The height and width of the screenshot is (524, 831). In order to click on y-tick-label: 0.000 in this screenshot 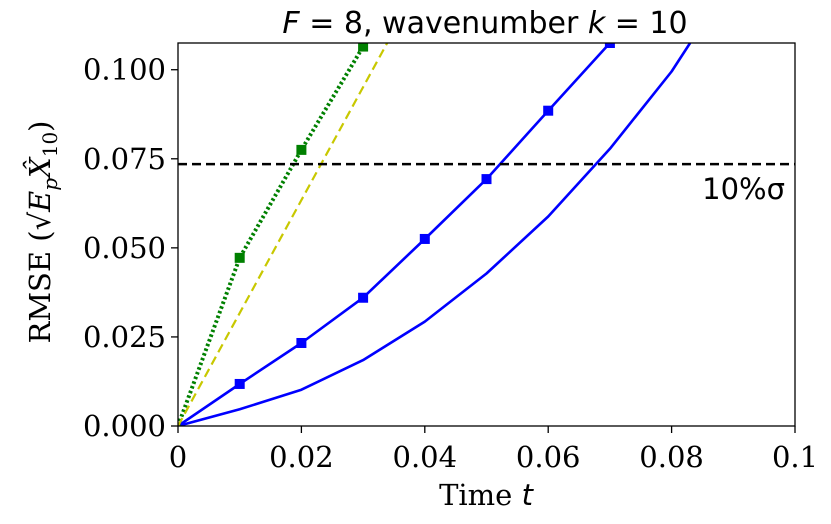, I will do `click(124, 426)`.